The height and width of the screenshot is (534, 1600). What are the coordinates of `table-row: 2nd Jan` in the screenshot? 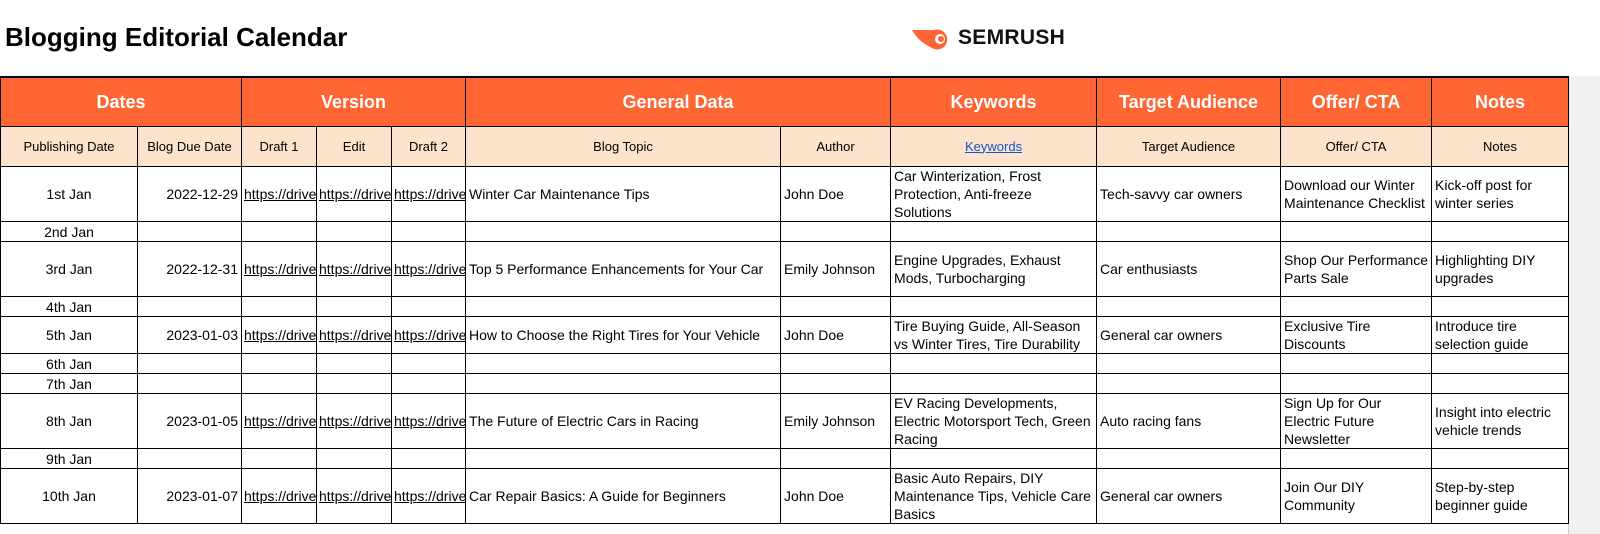 It's located at (785, 231).